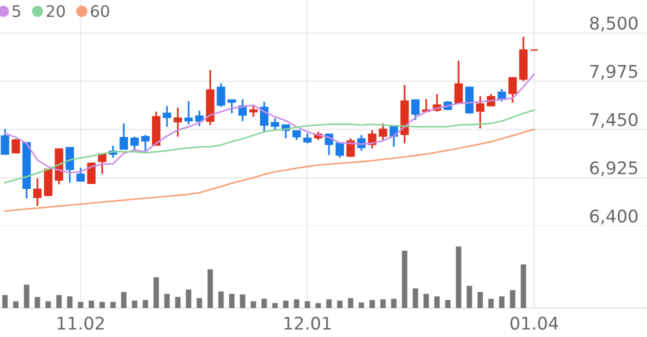 This screenshot has width=647, height=337. Describe the element at coordinates (614, 72) in the screenshot. I see `y-tick-label: 7,975` at that location.